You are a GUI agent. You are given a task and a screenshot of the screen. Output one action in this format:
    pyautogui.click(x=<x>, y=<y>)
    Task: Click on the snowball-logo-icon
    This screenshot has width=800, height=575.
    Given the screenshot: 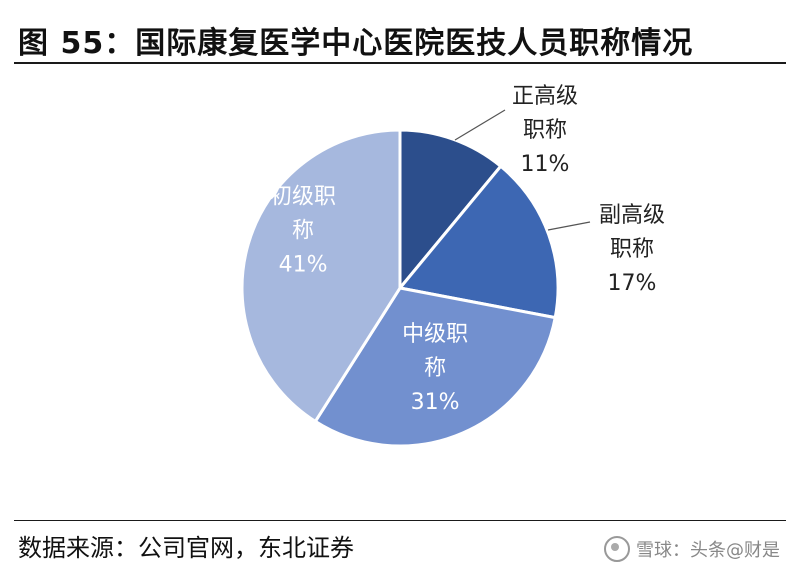 What is the action you would take?
    pyautogui.click(x=617, y=549)
    